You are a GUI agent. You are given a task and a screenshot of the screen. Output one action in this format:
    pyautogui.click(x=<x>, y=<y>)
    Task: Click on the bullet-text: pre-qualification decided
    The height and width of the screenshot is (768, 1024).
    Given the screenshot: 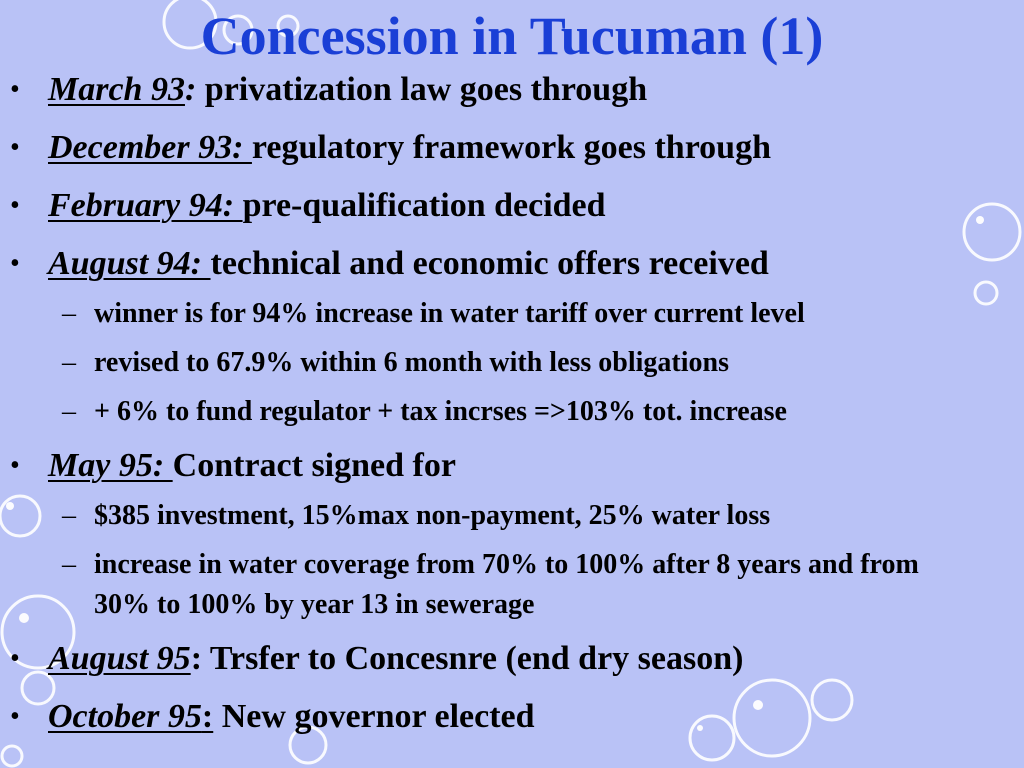 What is the action you would take?
    pyautogui.click(x=424, y=205)
    